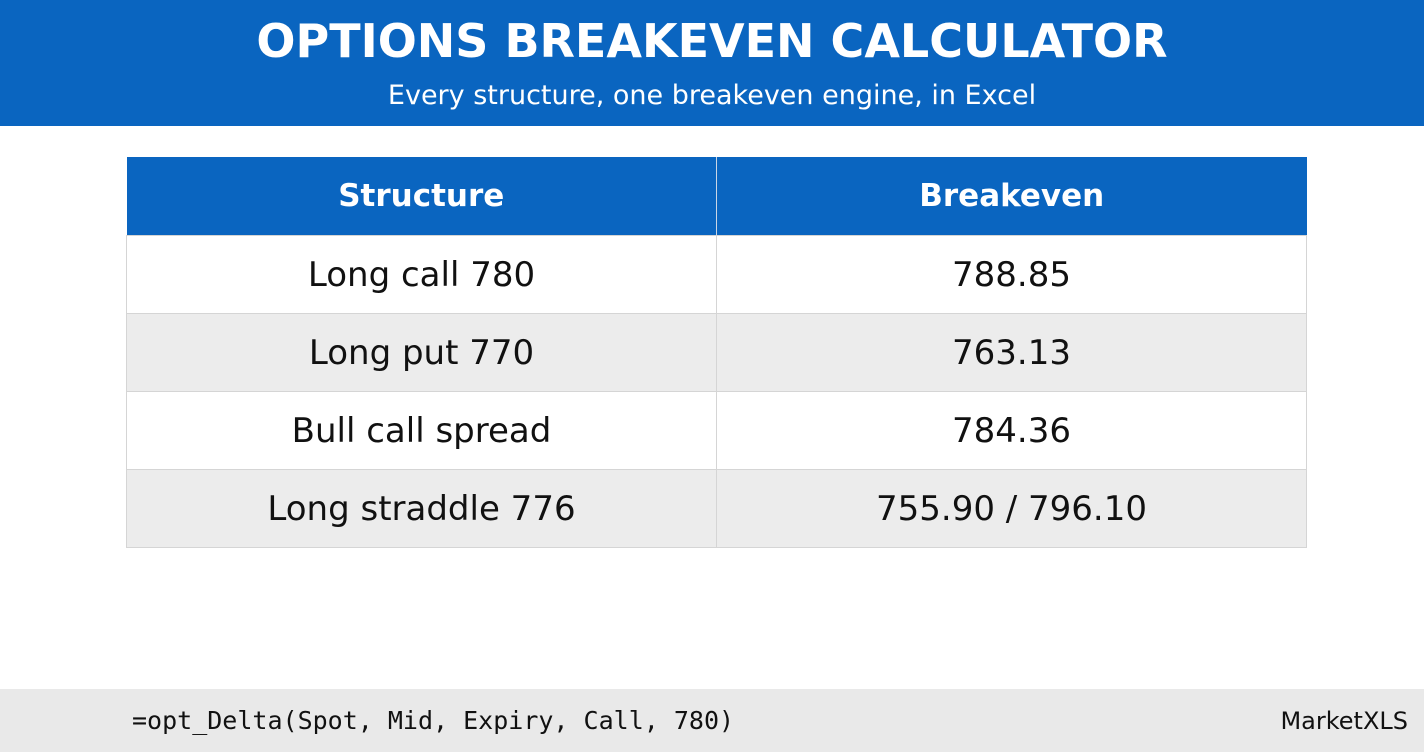 The image size is (1424, 752). What do you see at coordinates (421, 196) in the screenshot?
I see `column-header: Structure` at bounding box center [421, 196].